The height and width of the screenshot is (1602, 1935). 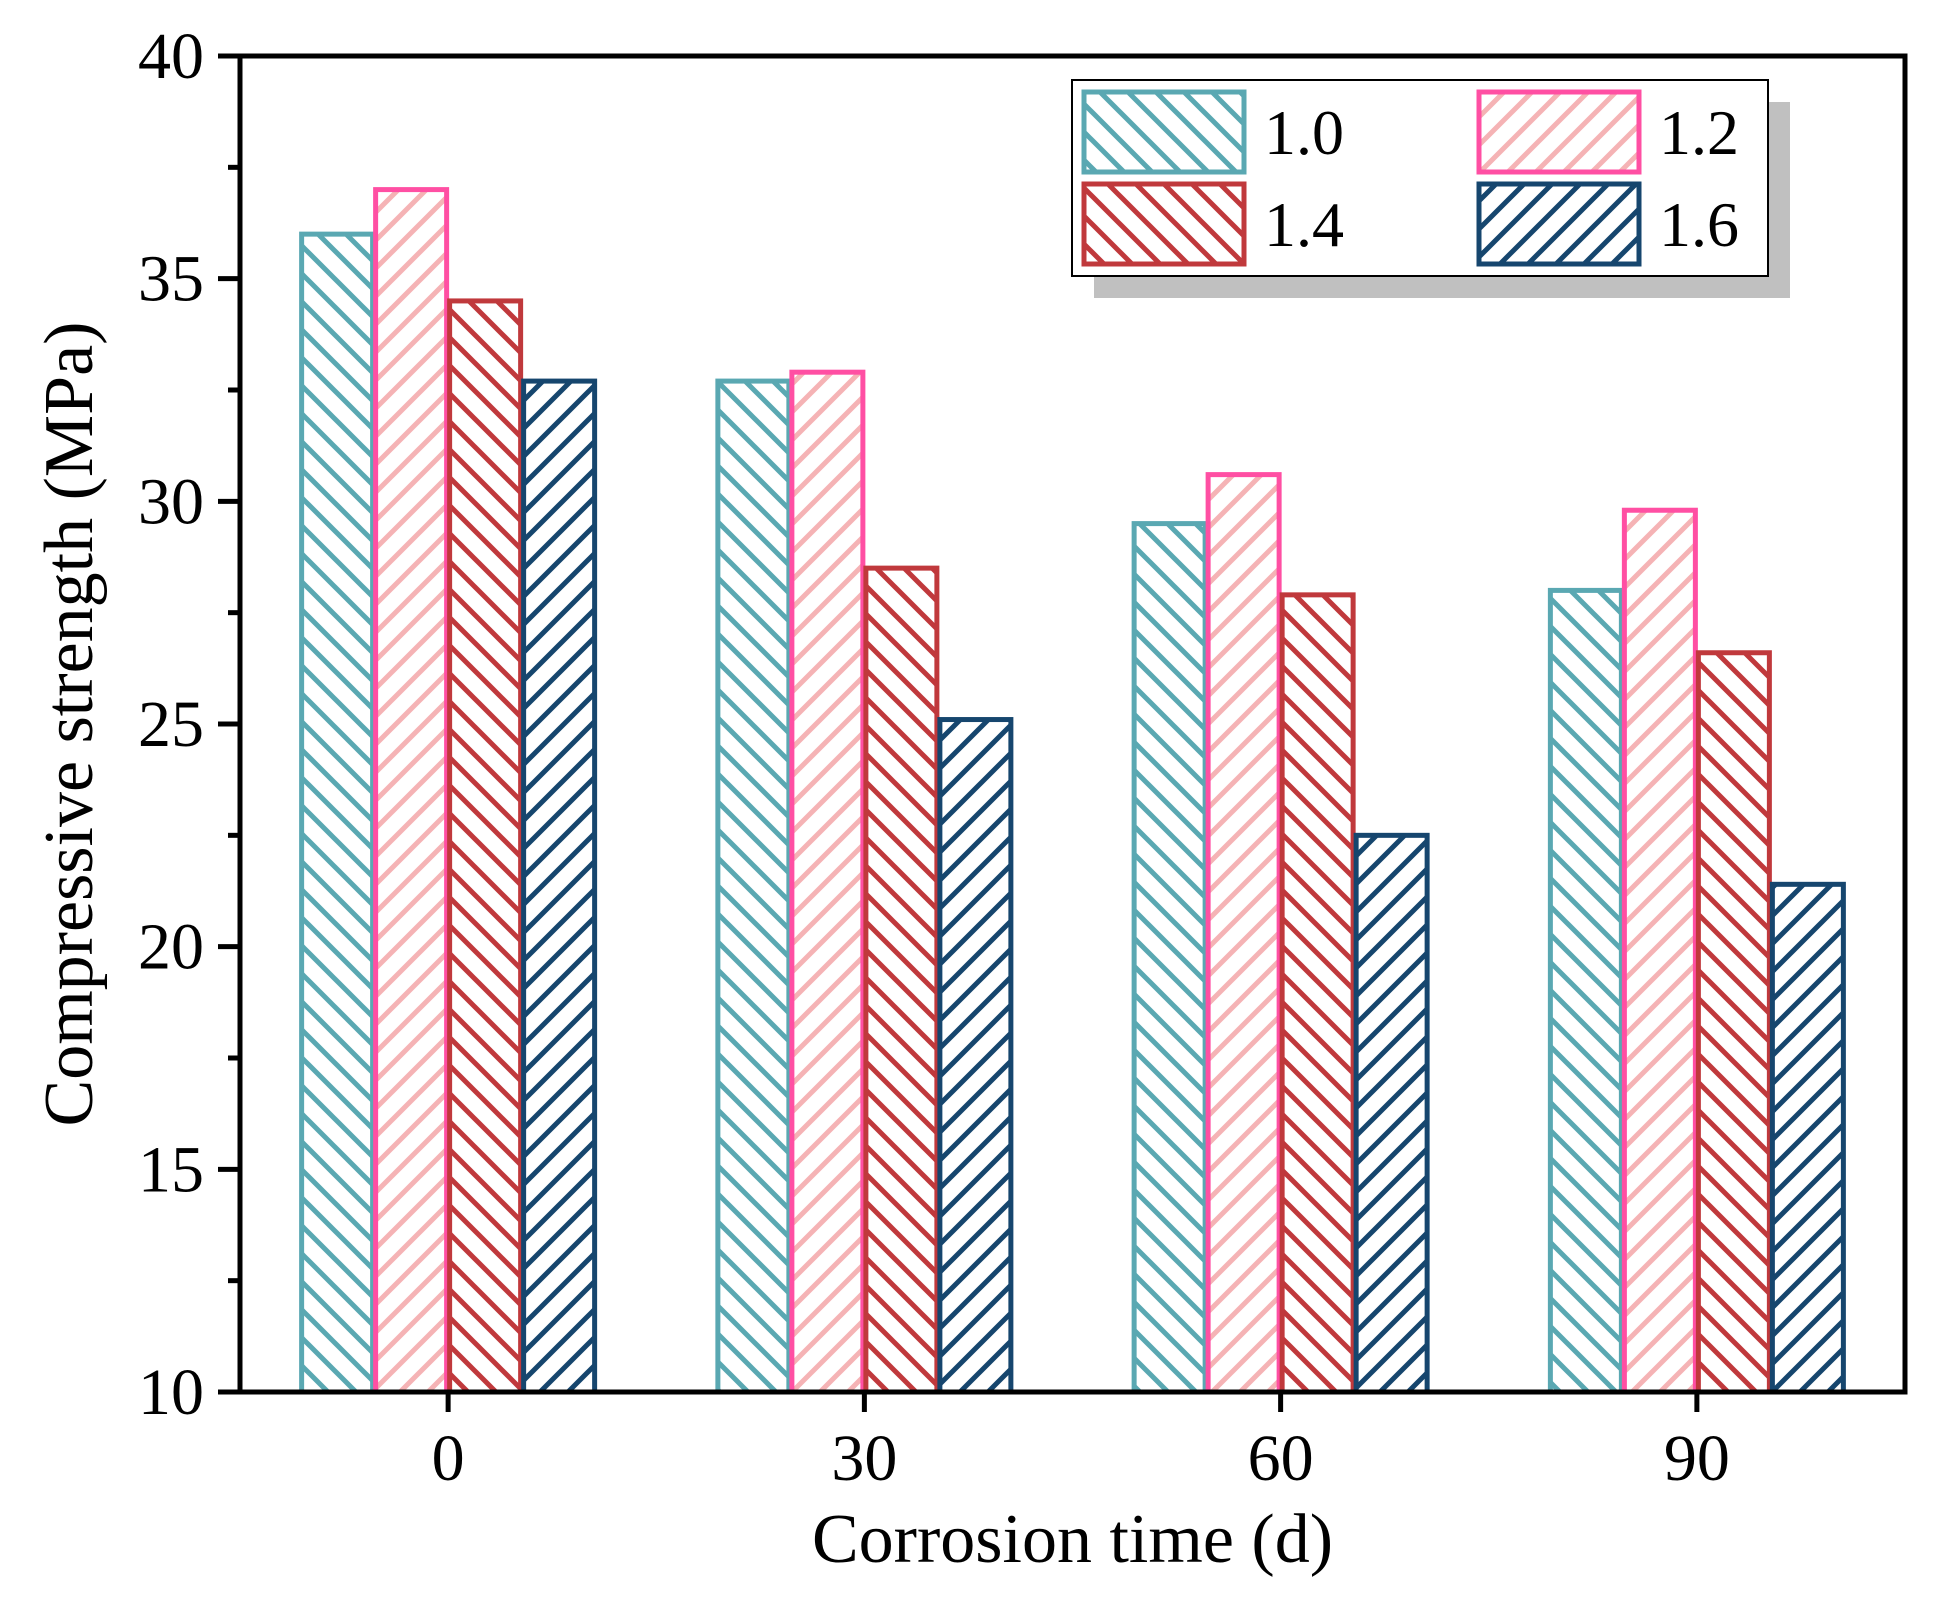 I want to click on x-tick-label: 90, so click(x=1697, y=1458).